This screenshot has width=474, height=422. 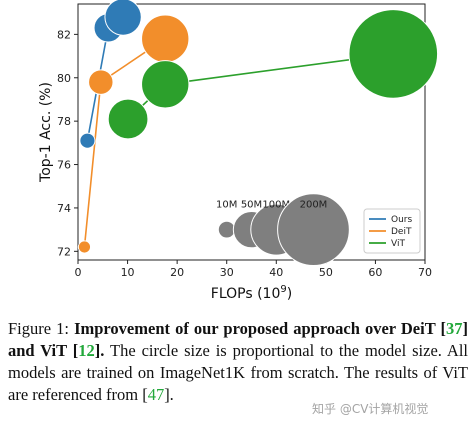 What do you see at coordinates (128, 272) in the screenshot?
I see `x-tick-label-1: 10` at bounding box center [128, 272].